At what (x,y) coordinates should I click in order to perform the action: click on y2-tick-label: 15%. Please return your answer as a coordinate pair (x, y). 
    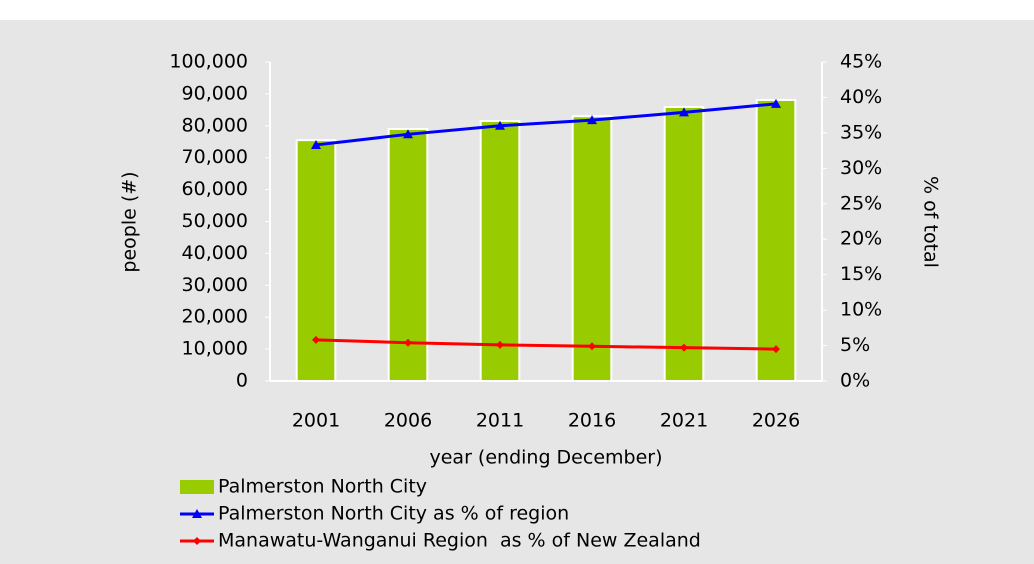
    Looking at the image, I should click on (861, 274).